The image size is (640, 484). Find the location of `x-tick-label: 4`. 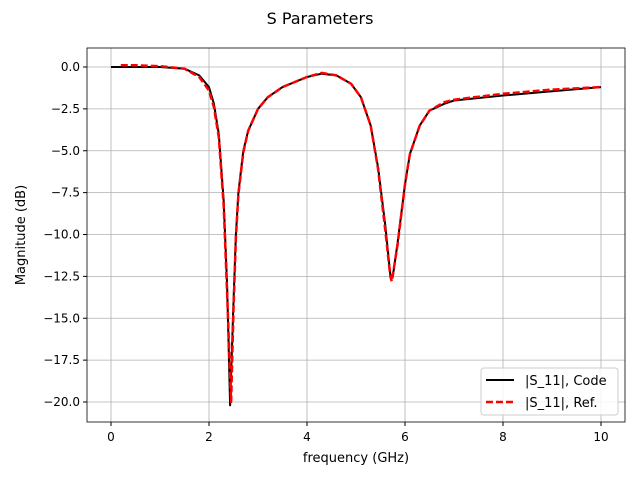

x-tick-label: 4 is located at coordinates (307, 437).